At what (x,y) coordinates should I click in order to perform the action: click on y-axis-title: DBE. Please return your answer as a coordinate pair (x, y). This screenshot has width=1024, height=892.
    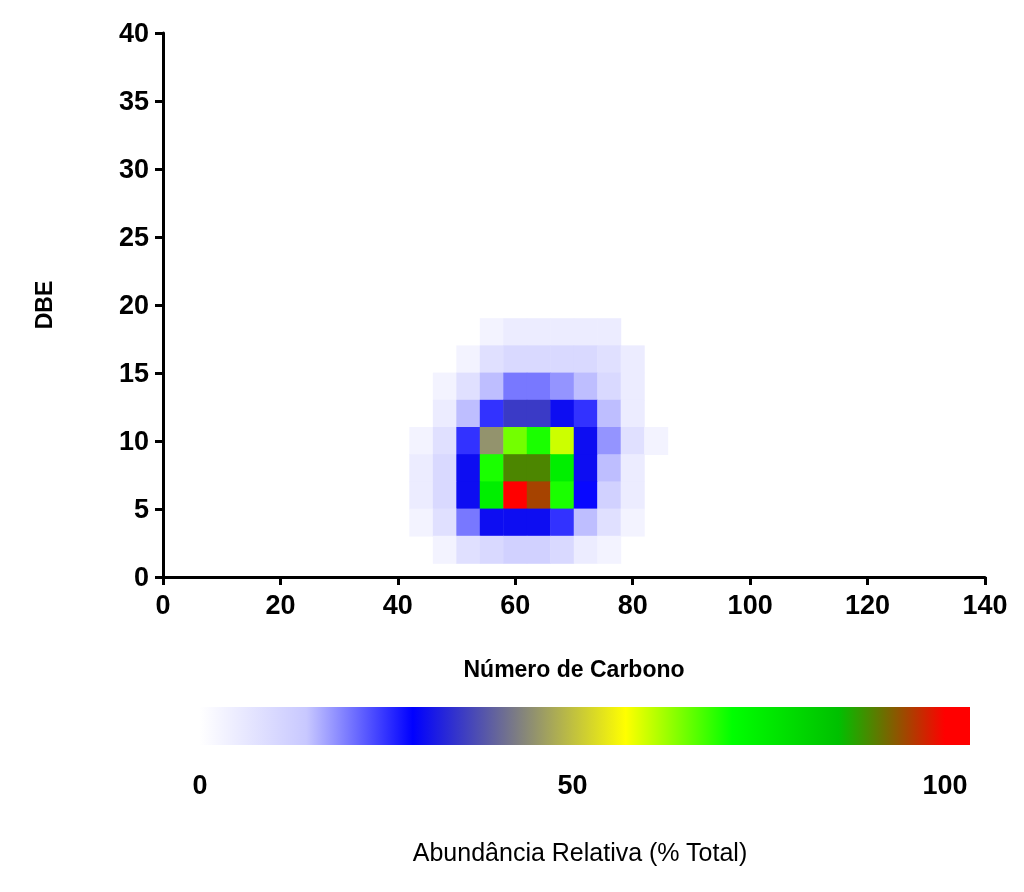
    Looking at the image, I should click on (43, 305).